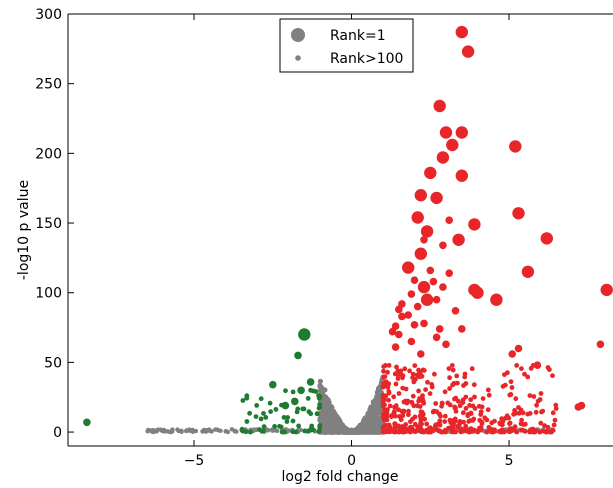  What do you see at coordinates (194, 461) in the screenshot?
I see `x-tick-label: −5` at bounding box center [194, 461].